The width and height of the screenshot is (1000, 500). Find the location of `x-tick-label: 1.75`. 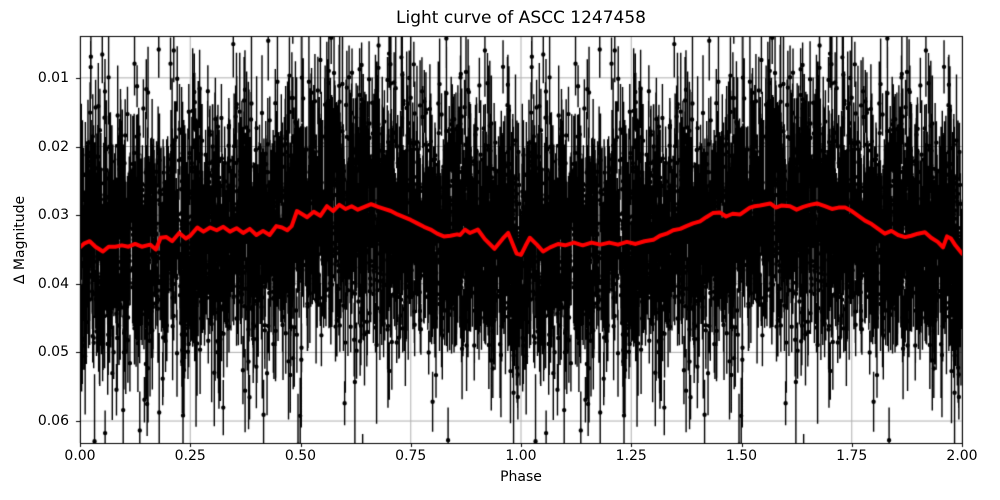

x-tick-label: 1.75 is located at coordinates (852, 456).